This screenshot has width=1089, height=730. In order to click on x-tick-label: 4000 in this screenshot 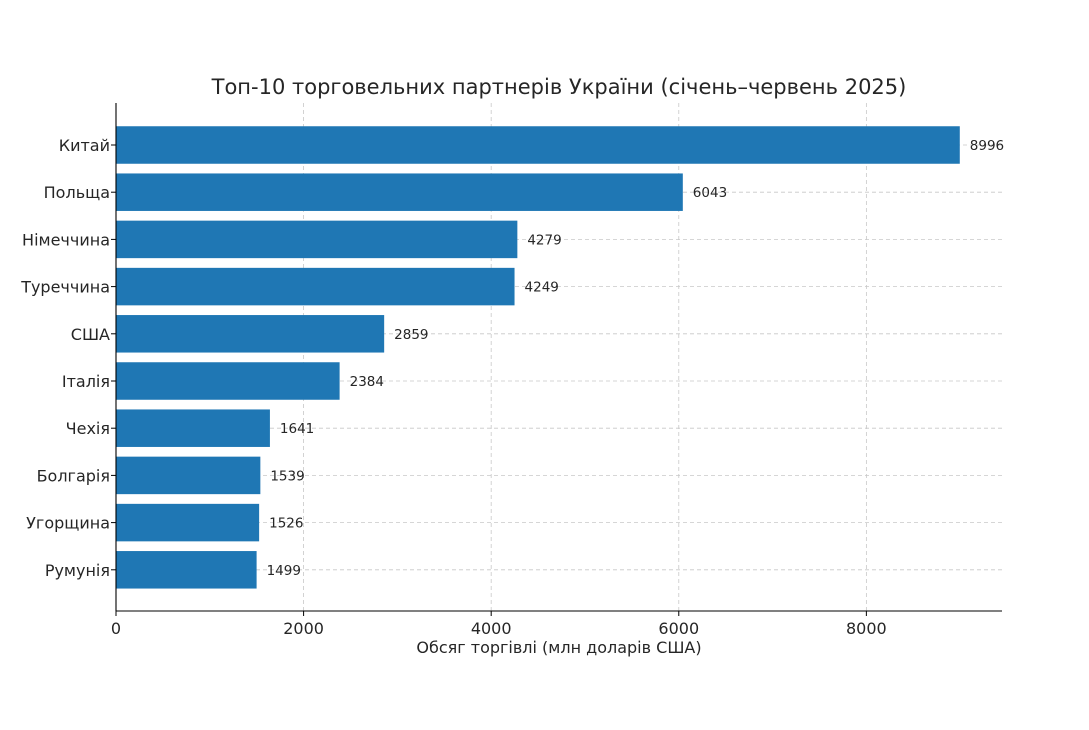, I will do `click(491, 628)`.